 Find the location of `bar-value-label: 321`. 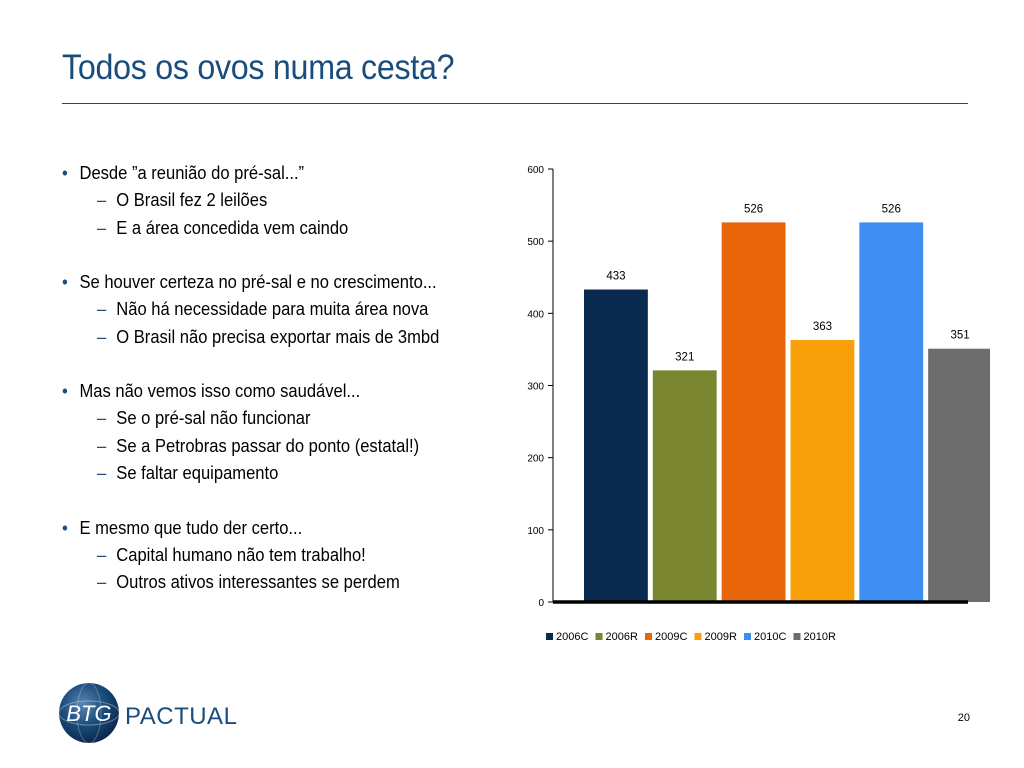

bar-value-label: 321 is located at coordinates (684, 357).